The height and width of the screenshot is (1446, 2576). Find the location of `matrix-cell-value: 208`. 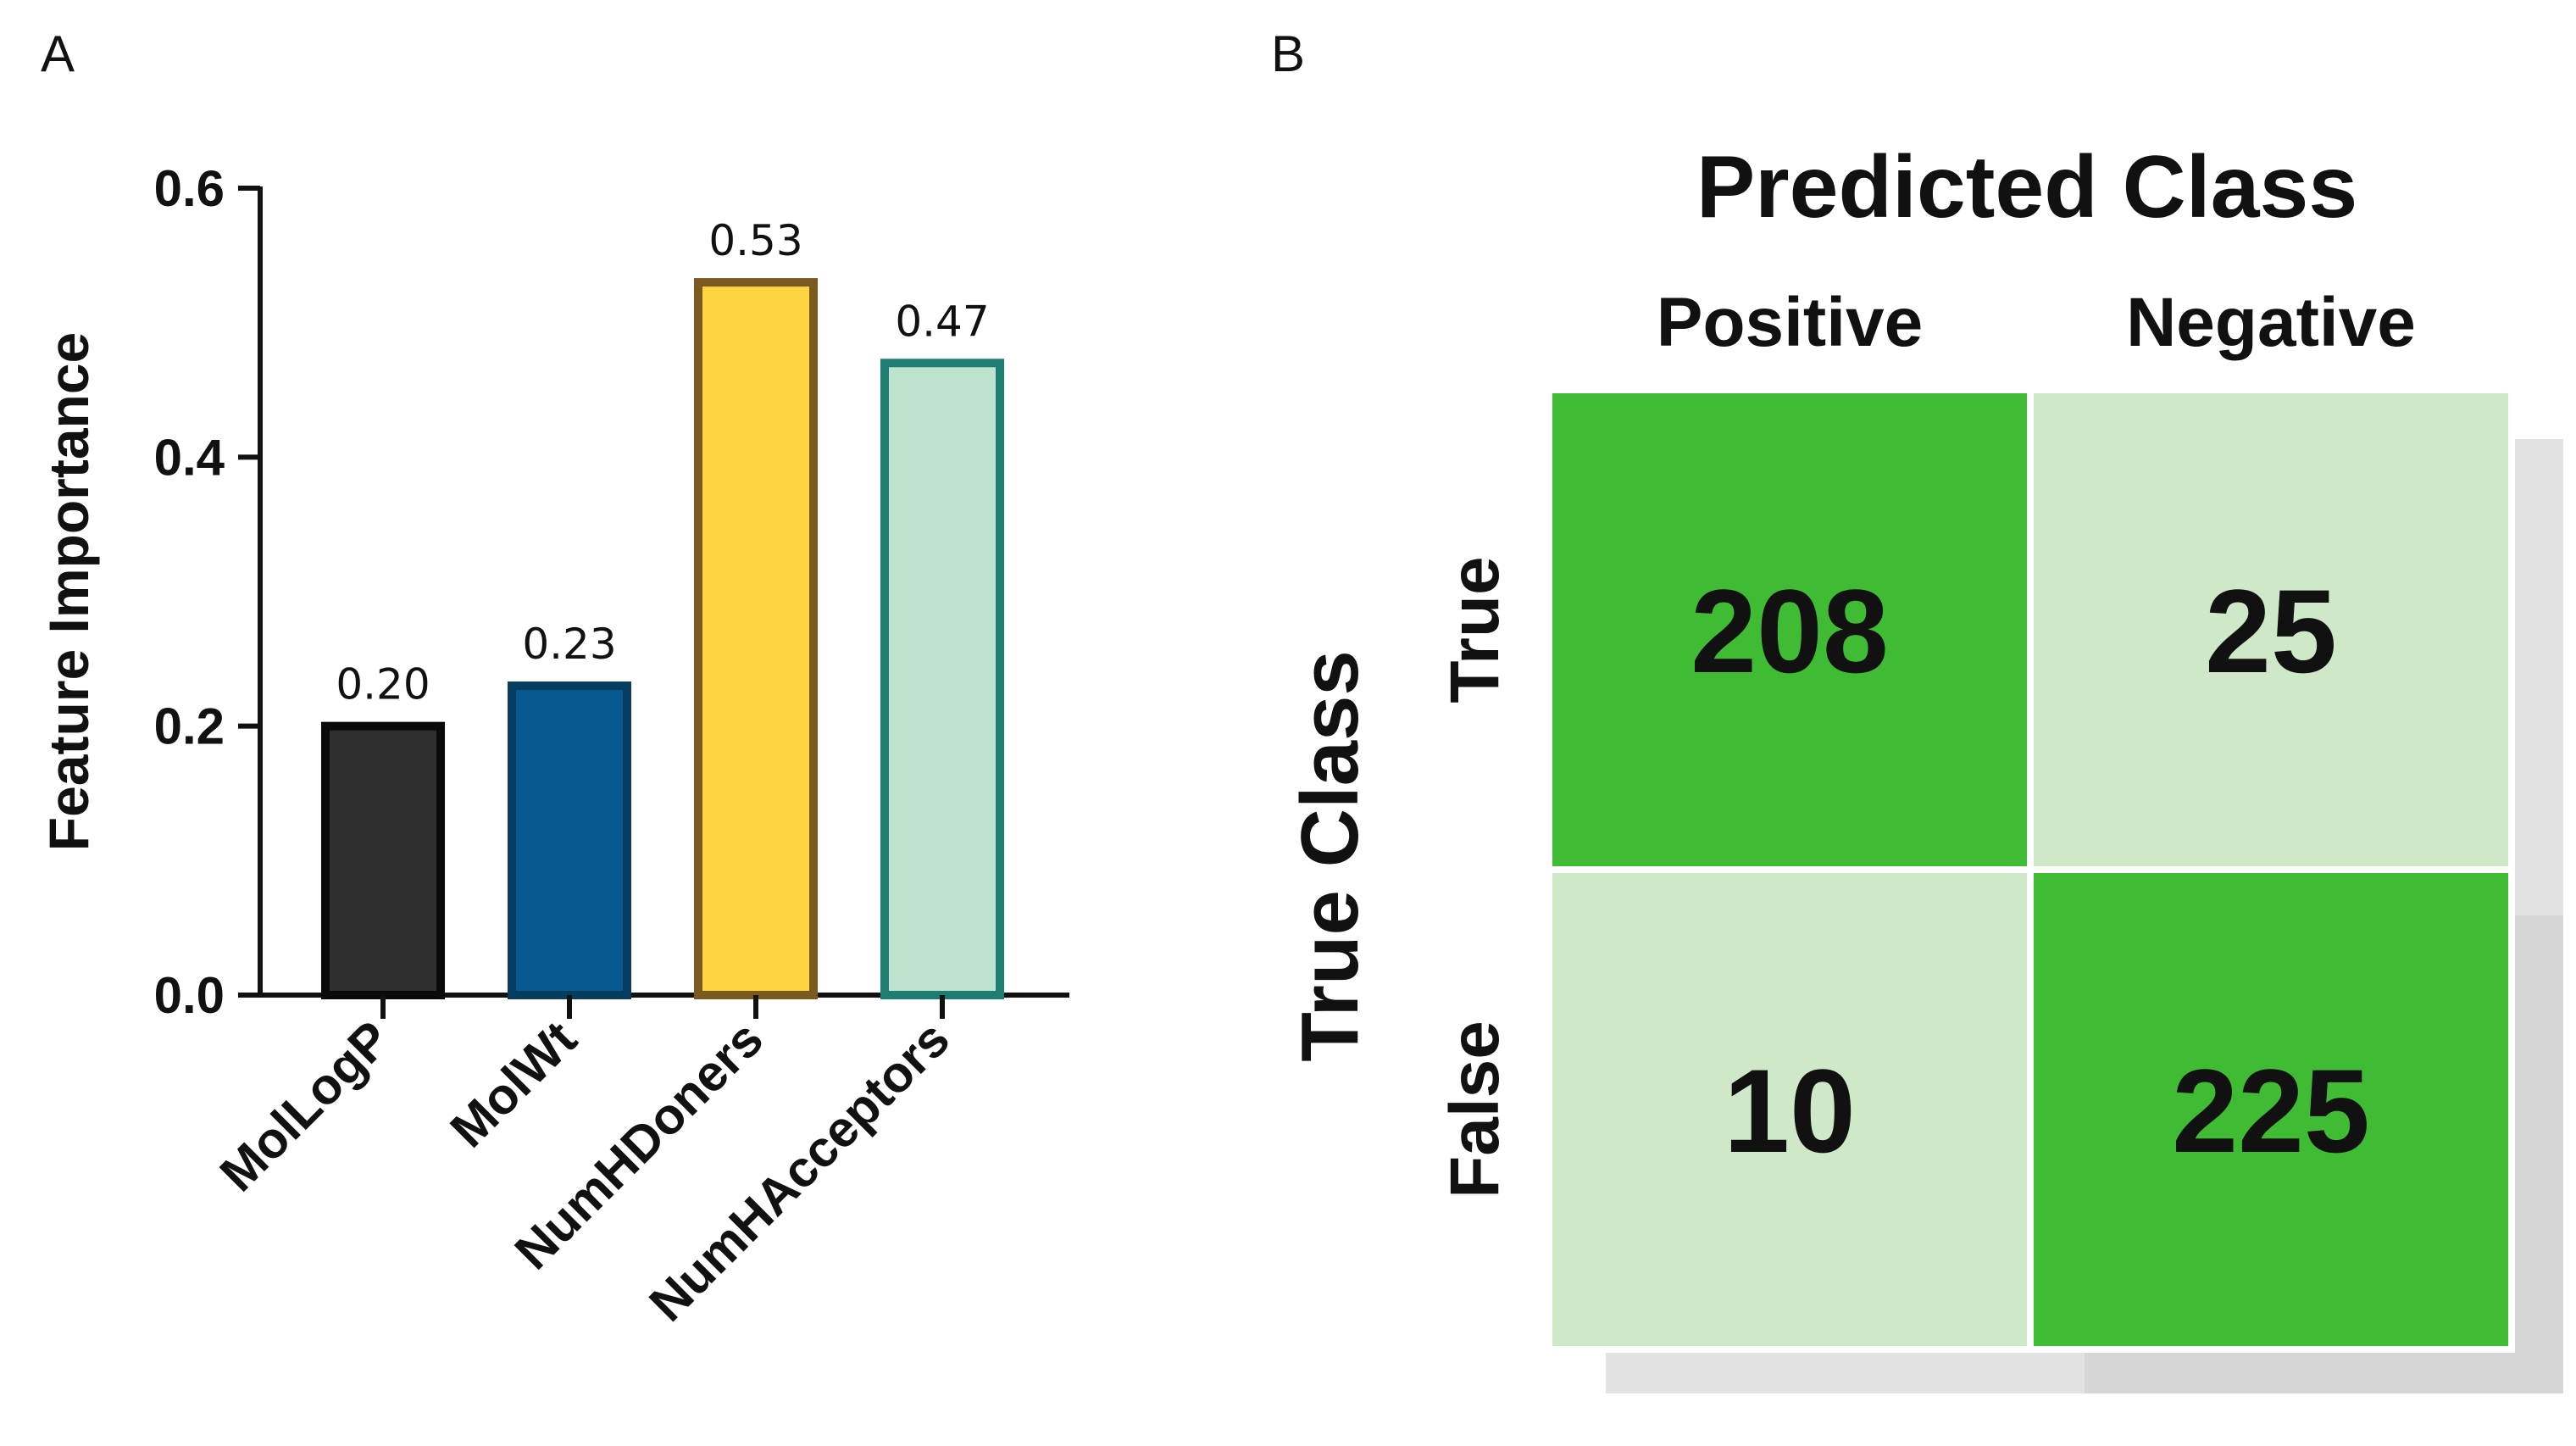

matrix-cell-value: 208 is located at coordinates (1789, 631).